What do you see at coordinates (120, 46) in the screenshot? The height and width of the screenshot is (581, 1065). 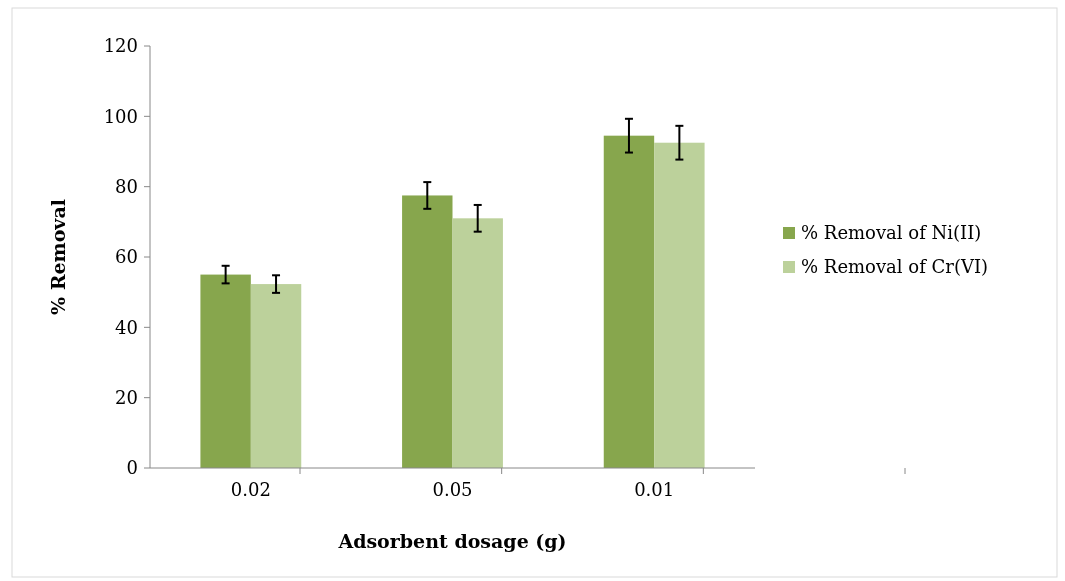 I see `y-tick-label: 120` at bounding box center [120, 46].